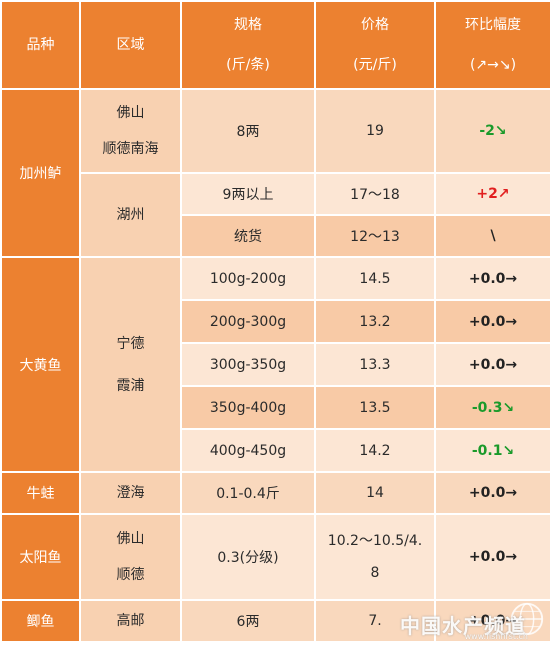 This screenshot has width=550, height=650. Describe the element at coordinates (130, 493) in the screenshot. I see `region-frog: 澄海` at that location.